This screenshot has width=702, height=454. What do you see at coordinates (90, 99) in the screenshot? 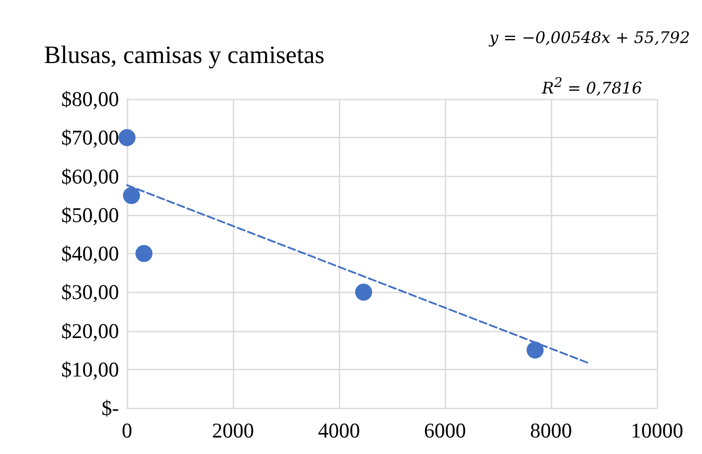
I see `y-tick-label: $80,00` at bounding box center [90, 99].